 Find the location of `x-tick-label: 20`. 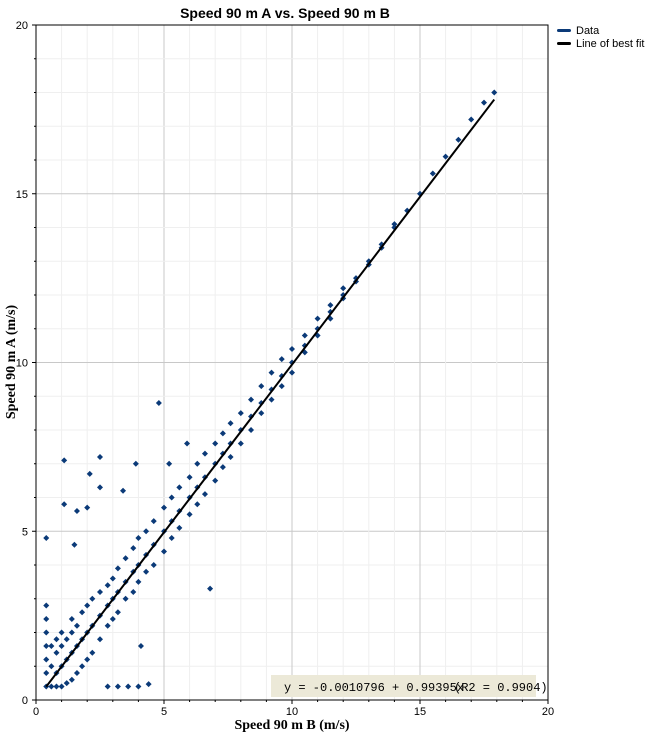

x-tick-label: 20 is located at coordinates (548, 712).